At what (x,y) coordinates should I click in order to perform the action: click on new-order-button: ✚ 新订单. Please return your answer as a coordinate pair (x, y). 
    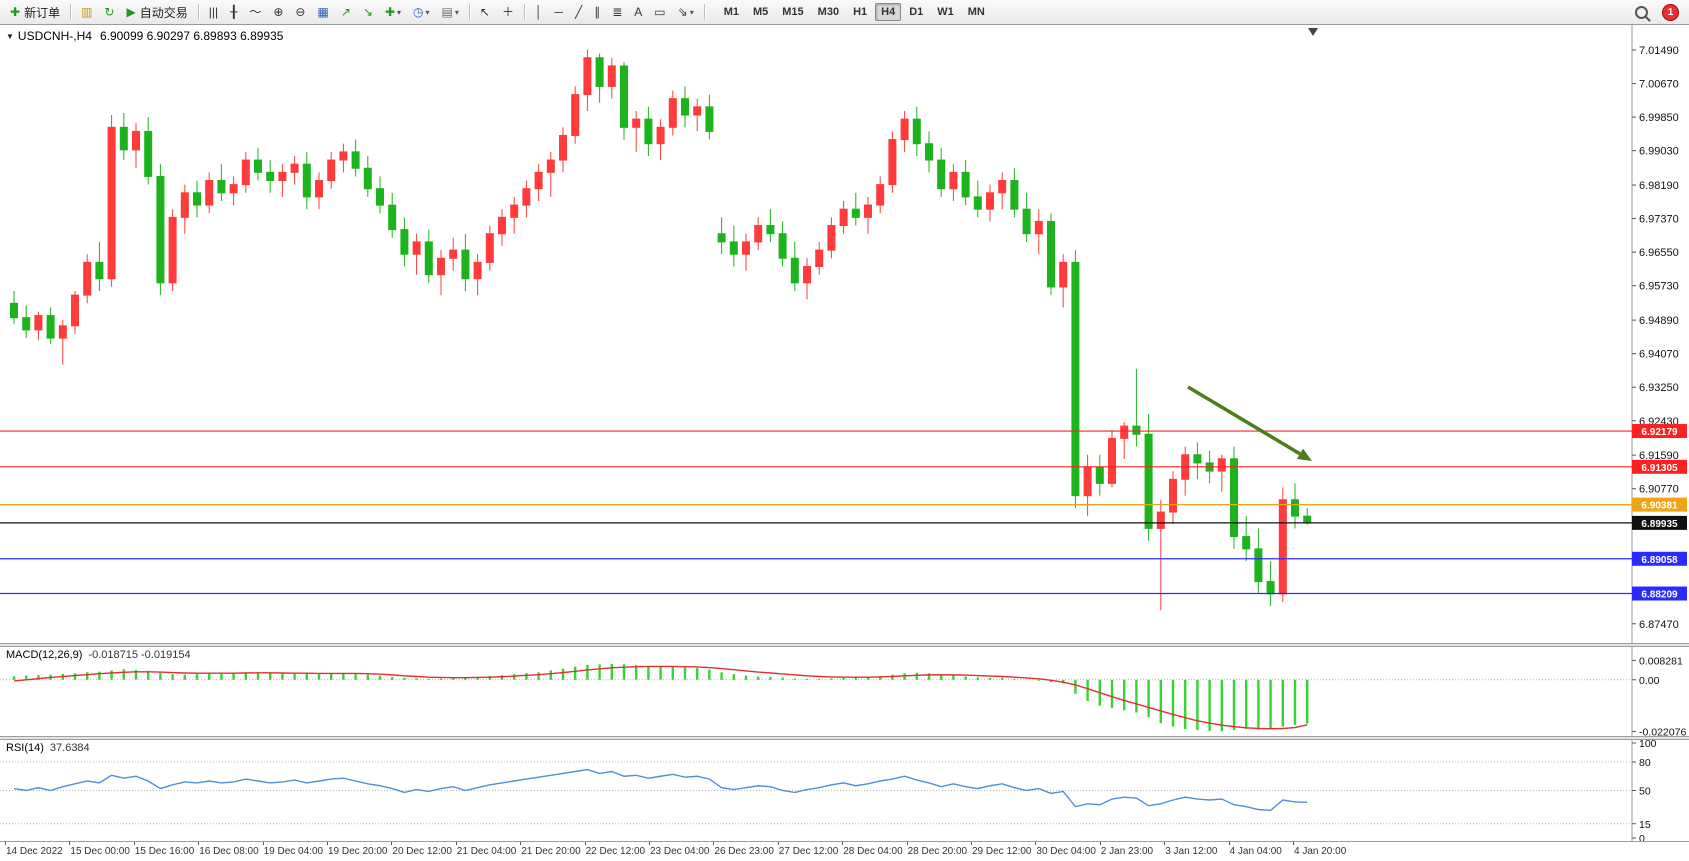
    Looking at the image, I should click on (35, 12).